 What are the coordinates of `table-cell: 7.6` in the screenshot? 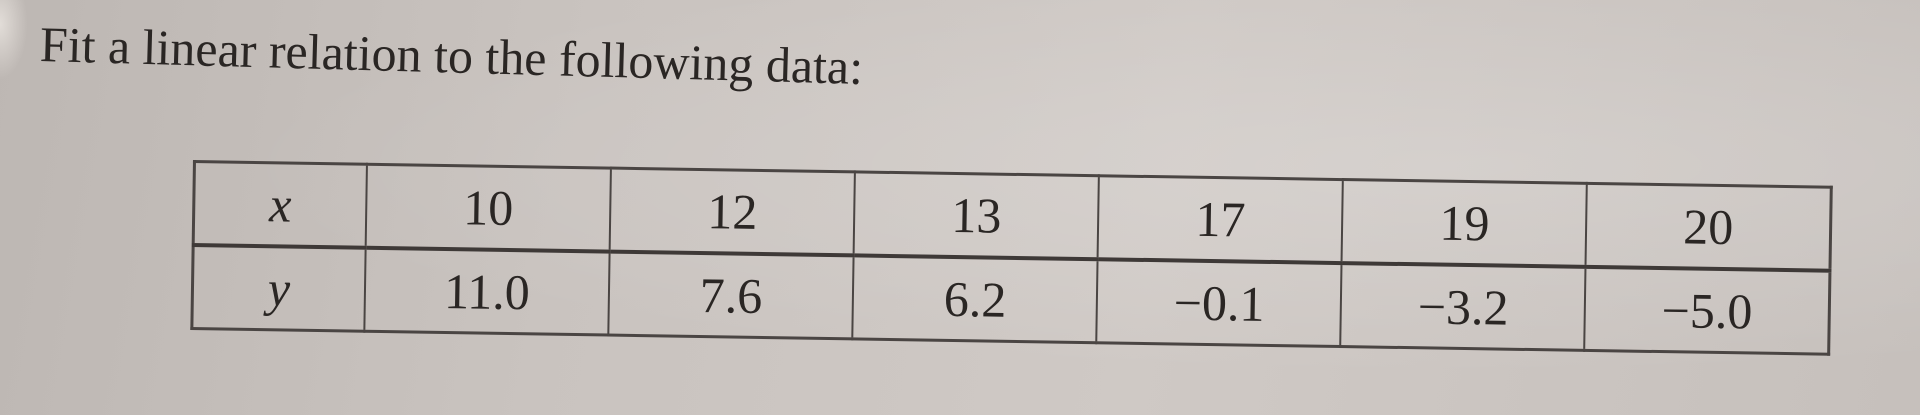 It's located at (731, 295).